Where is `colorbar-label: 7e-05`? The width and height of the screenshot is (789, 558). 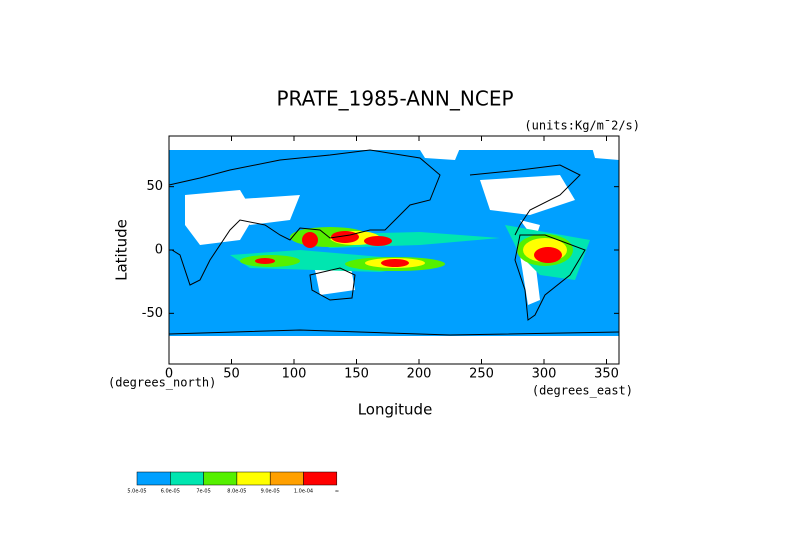 colorbar-label: 7e-05 is located at coordinates (203, 492).